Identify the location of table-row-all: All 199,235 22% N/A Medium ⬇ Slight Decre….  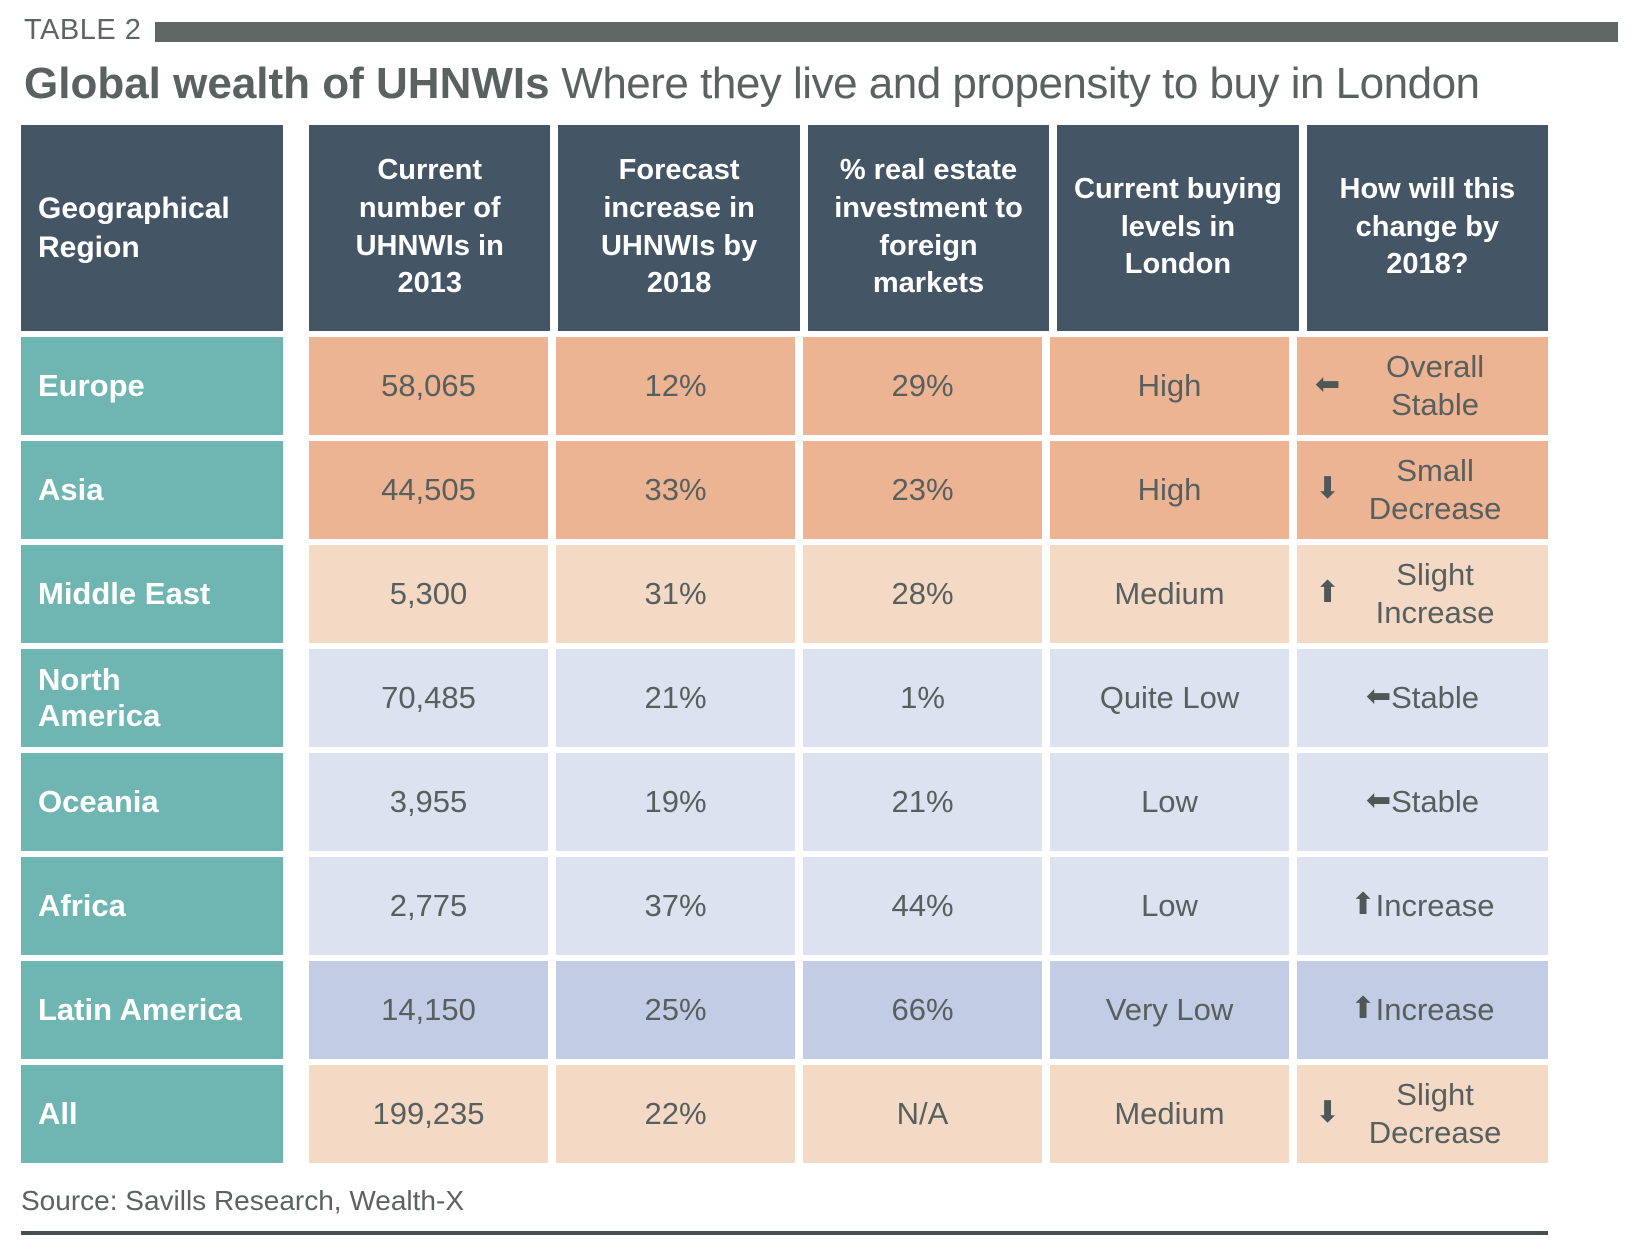
(784, 1113).